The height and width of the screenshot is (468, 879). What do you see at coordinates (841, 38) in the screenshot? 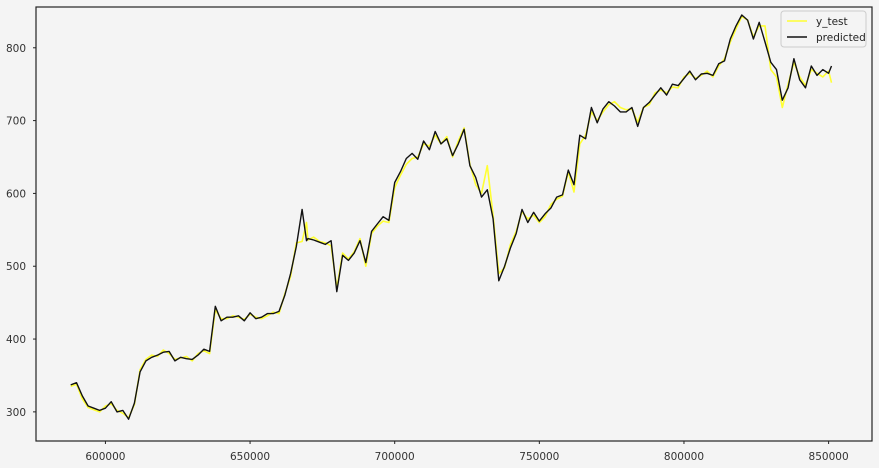
I see `legend-label-predicted: predicted` at bounding box center [841, 38].